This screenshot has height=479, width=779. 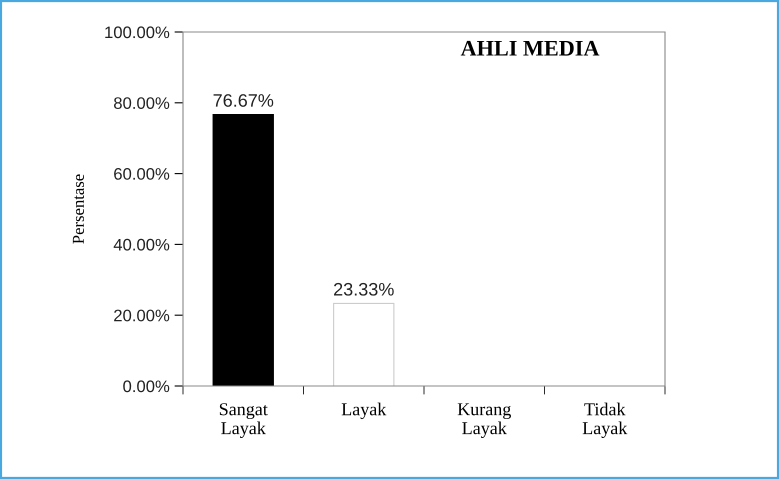 What do you see at coordinates (484, 420) in the screenshot?
I see `x-tick-label: Kurang Layak` at bounding box center [484, 420].